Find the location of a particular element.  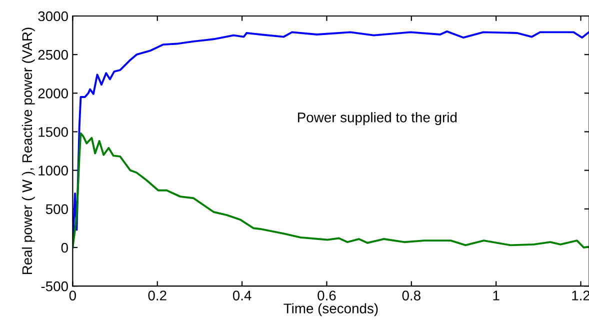

y-axis-title: Real power ( W ), Reactive power (VAR) is located at coordinates (28, 151).